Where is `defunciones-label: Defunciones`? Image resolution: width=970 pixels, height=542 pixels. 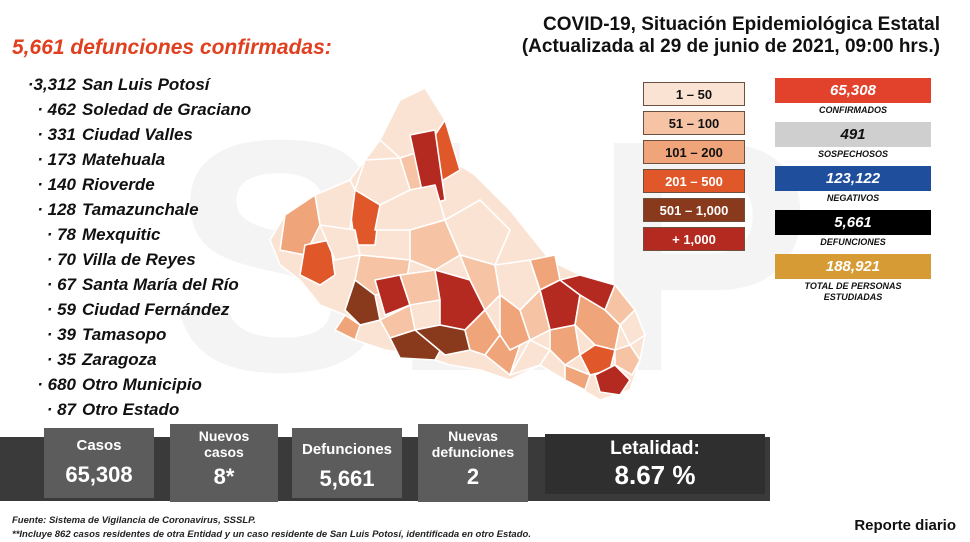 defunciones-label: Defunciones is located at coordinates (346, 449).